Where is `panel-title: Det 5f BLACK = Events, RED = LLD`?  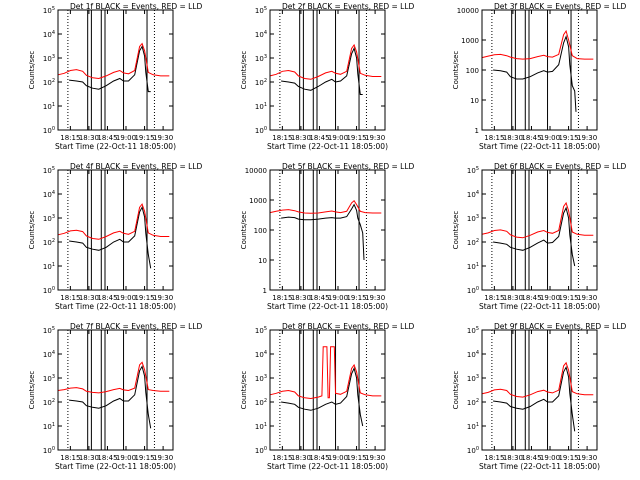 panel-title: Det 5f BLACK = Events, RED = LLD is located at coordinates (348, 166).